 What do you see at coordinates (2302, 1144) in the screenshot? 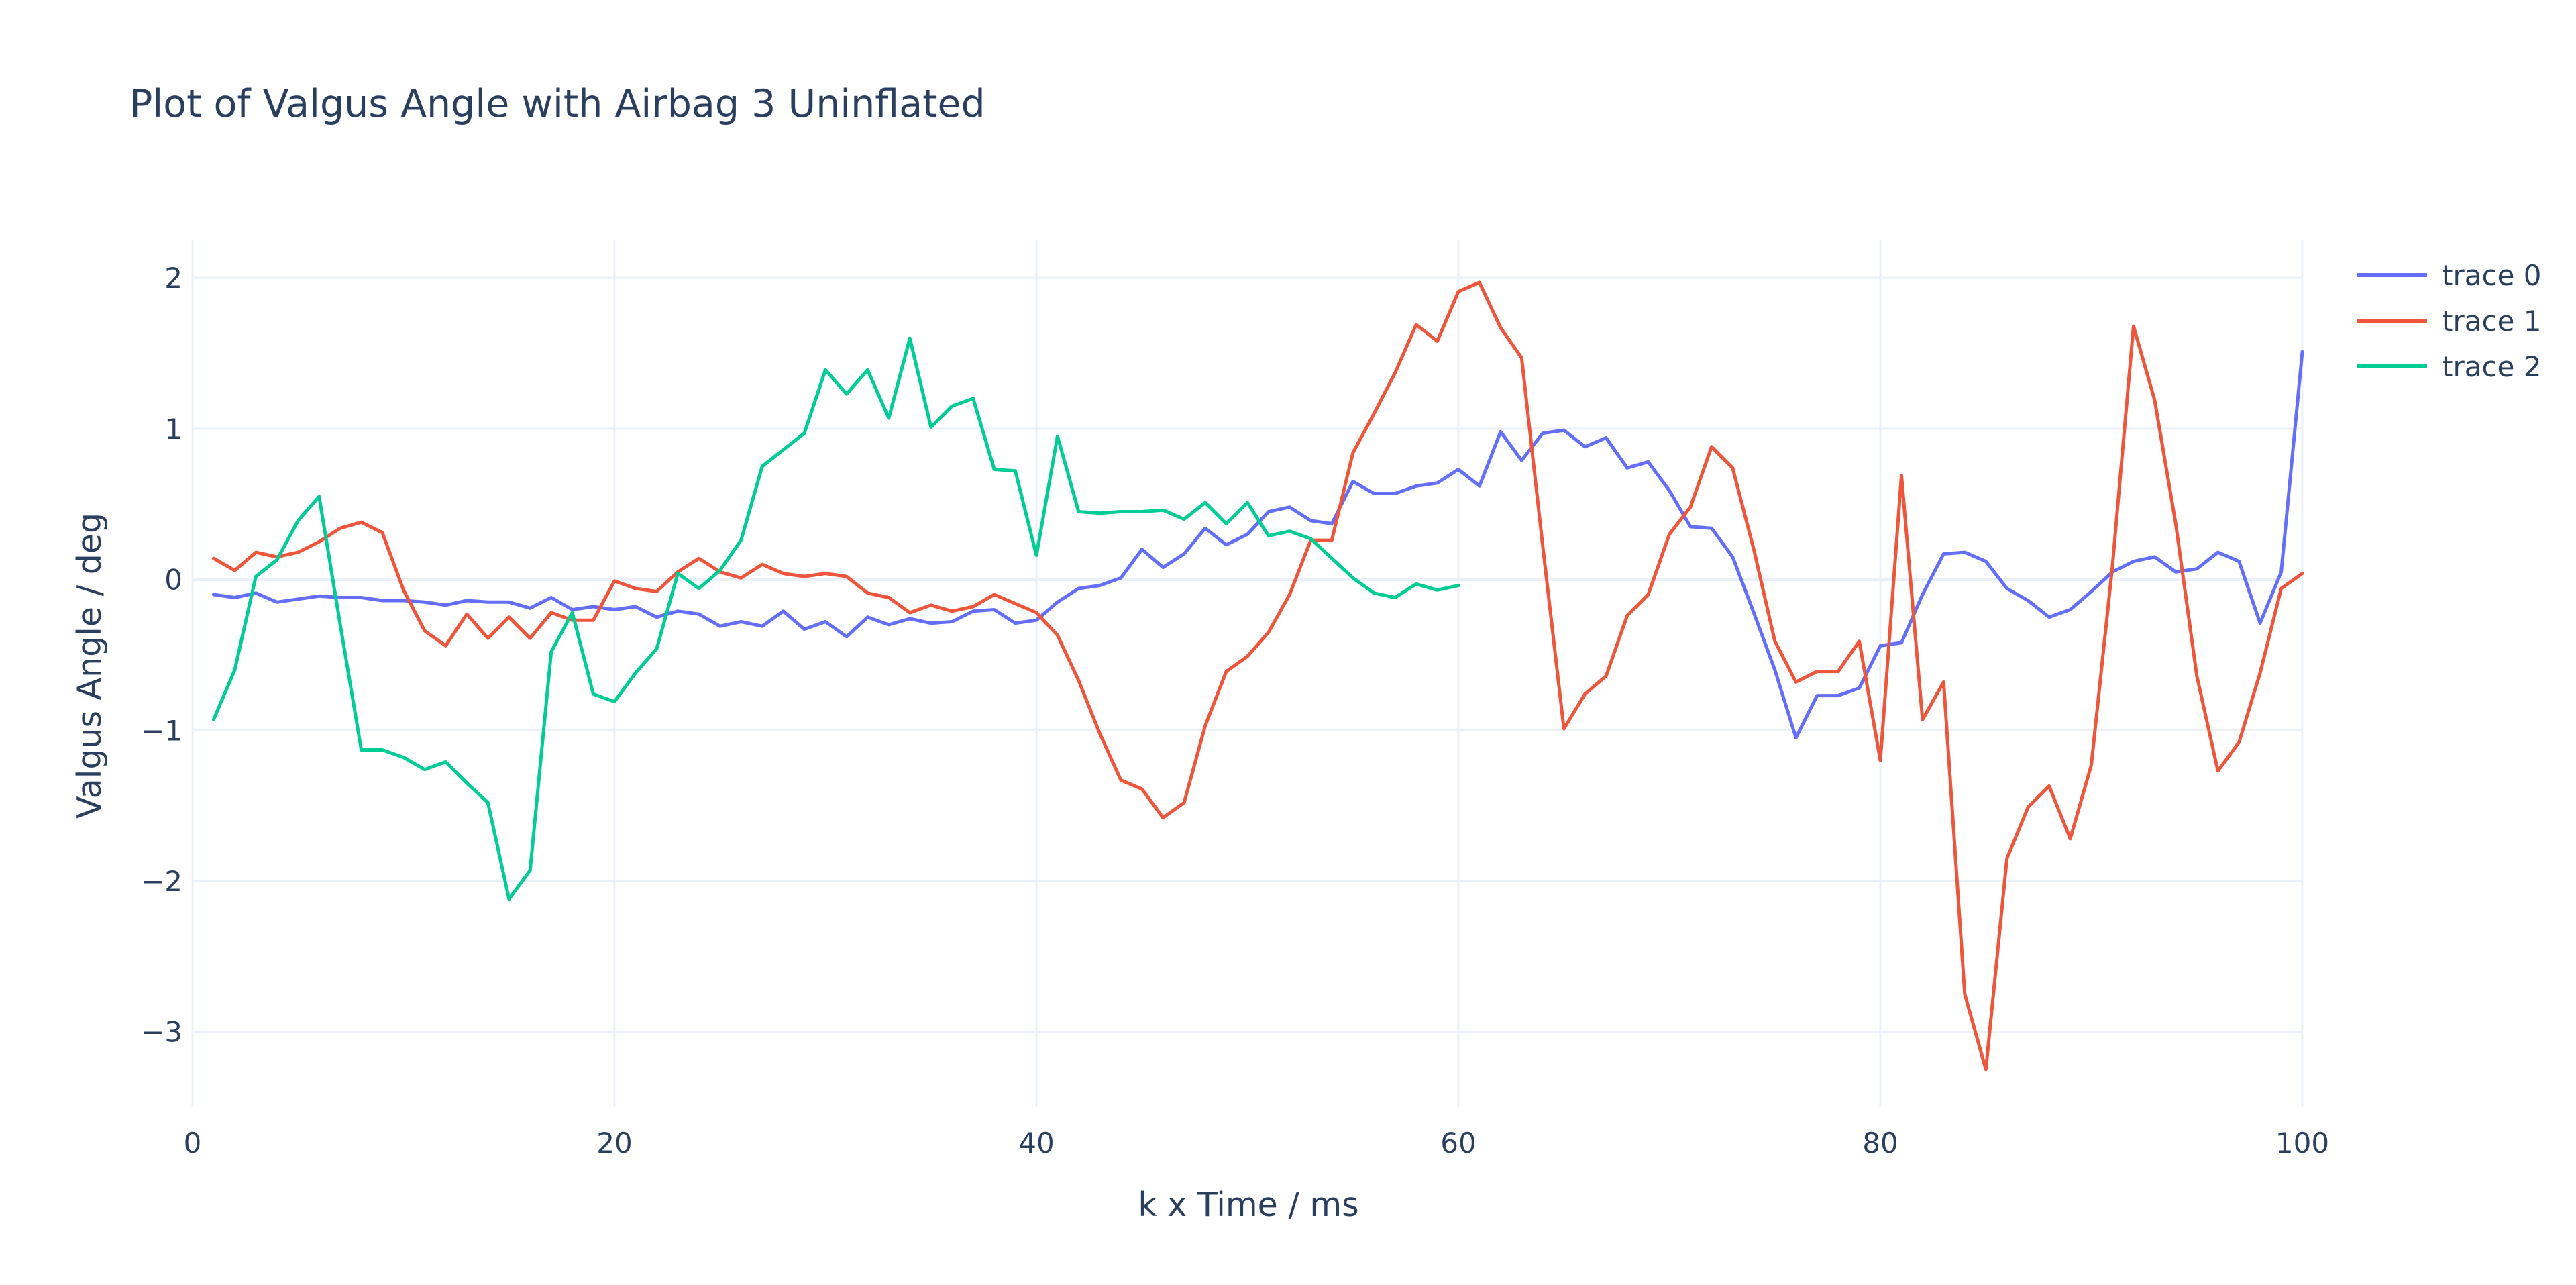
I see `x-tick-label: 100` at bounding box center [2302, 1144].